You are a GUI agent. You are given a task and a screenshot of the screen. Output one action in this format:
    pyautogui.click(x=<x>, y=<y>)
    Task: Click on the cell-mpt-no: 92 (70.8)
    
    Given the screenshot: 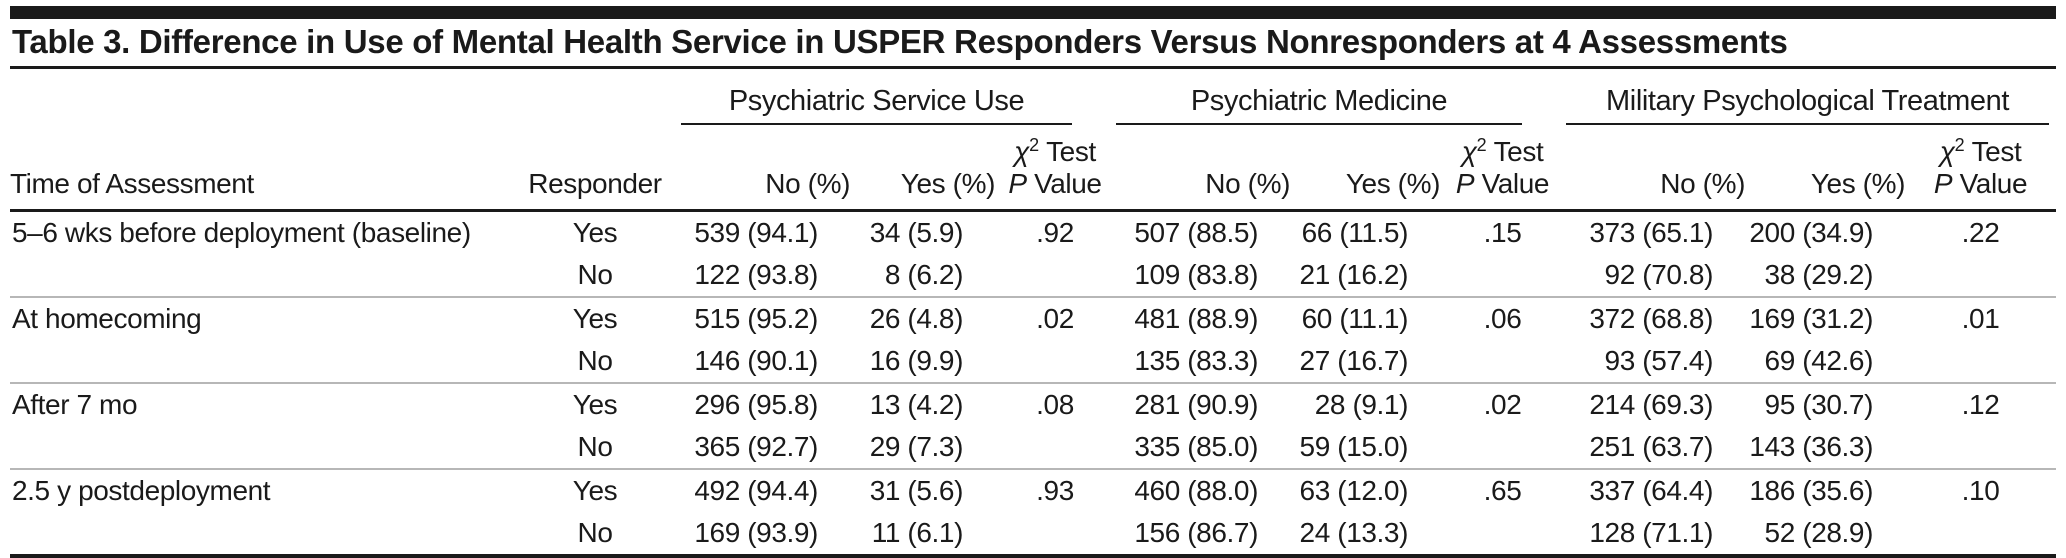 What is the action you would take?
    pyautogui.click(x=1659, y=274)
    